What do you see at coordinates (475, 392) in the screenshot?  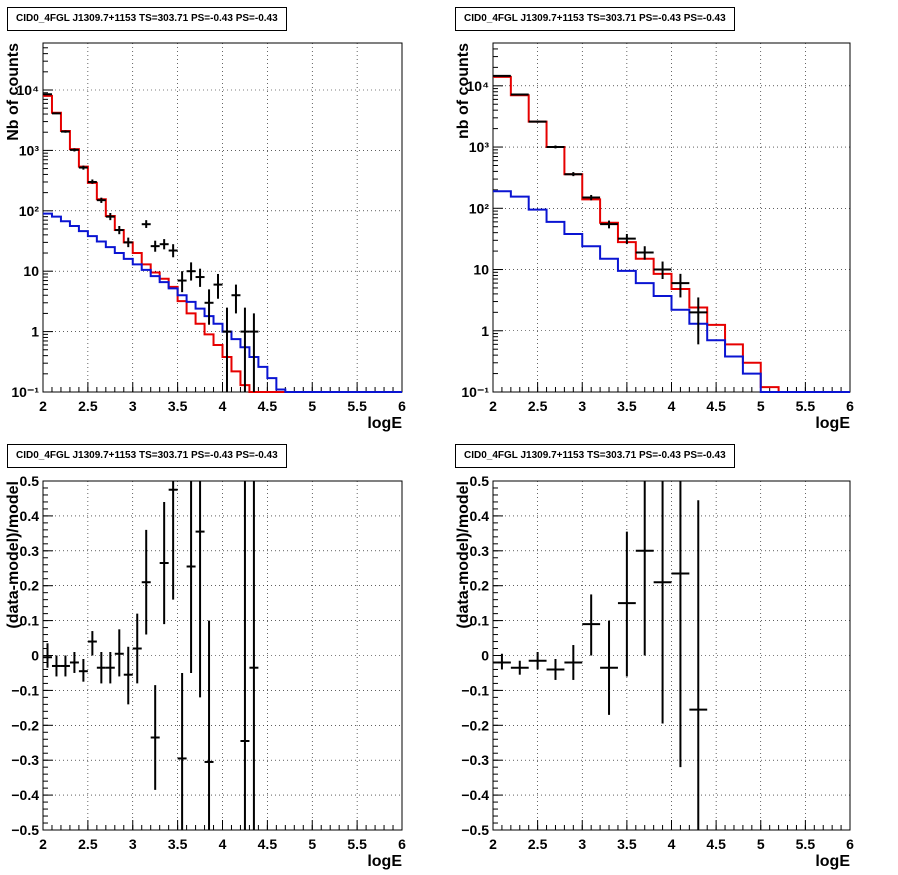 I see `y-tick-label: 10⁻¹` at bounding box center [475, 392].